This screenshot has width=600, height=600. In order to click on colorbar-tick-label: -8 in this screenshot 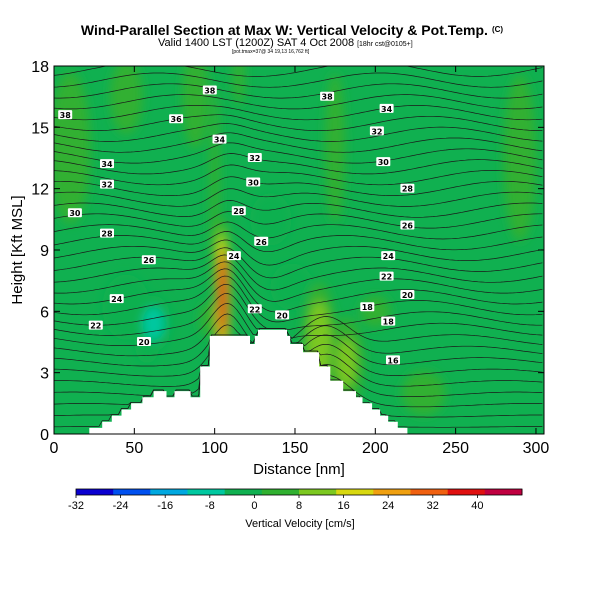, I will do `click(210, 506)`.